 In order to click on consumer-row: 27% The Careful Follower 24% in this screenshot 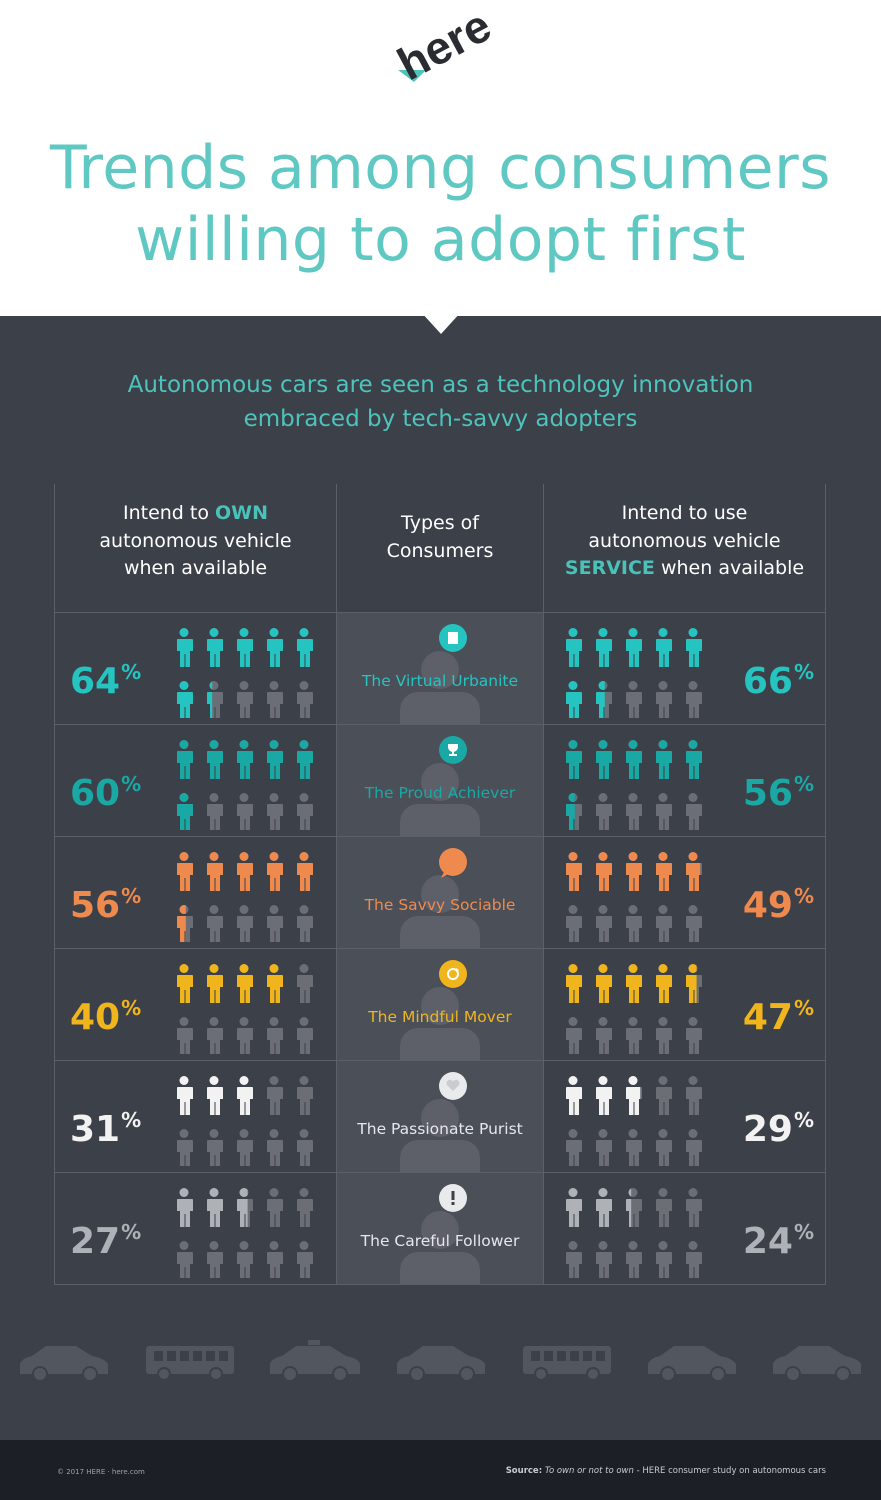, I will do `click(440, 1228)`.